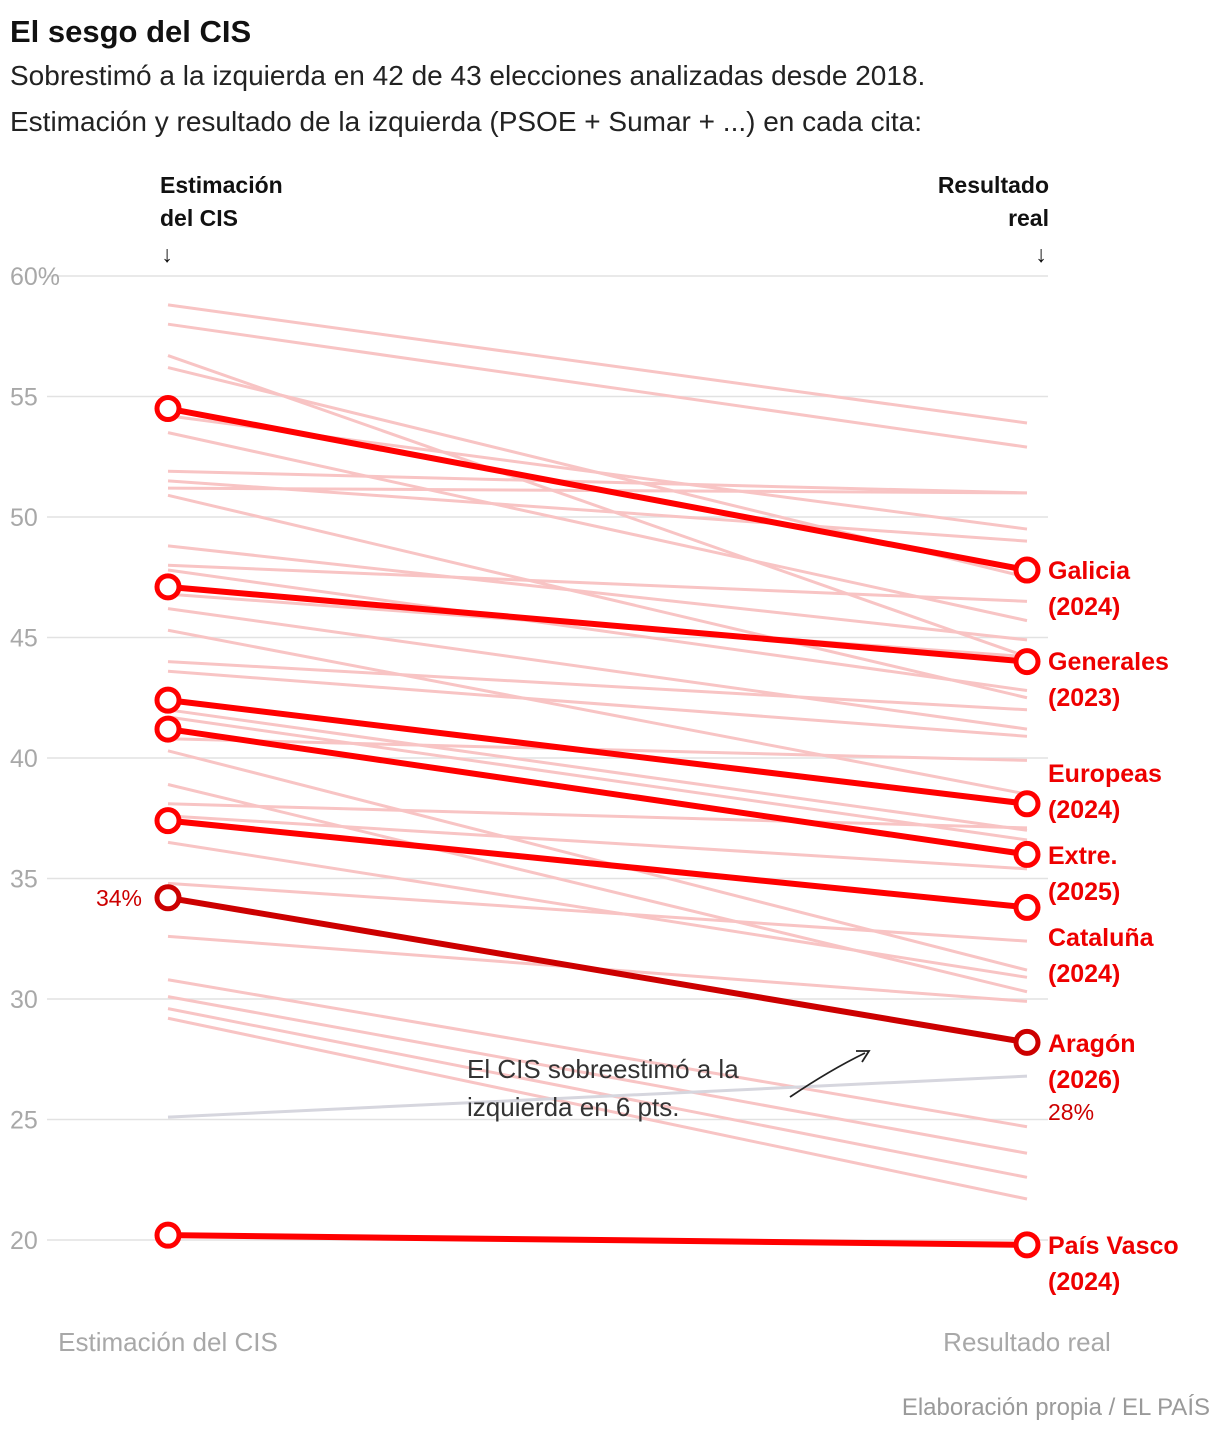 This screenshot has height=1438, width=1220. I want to click on label-year-galicia: (2024), so click(1084, 607).